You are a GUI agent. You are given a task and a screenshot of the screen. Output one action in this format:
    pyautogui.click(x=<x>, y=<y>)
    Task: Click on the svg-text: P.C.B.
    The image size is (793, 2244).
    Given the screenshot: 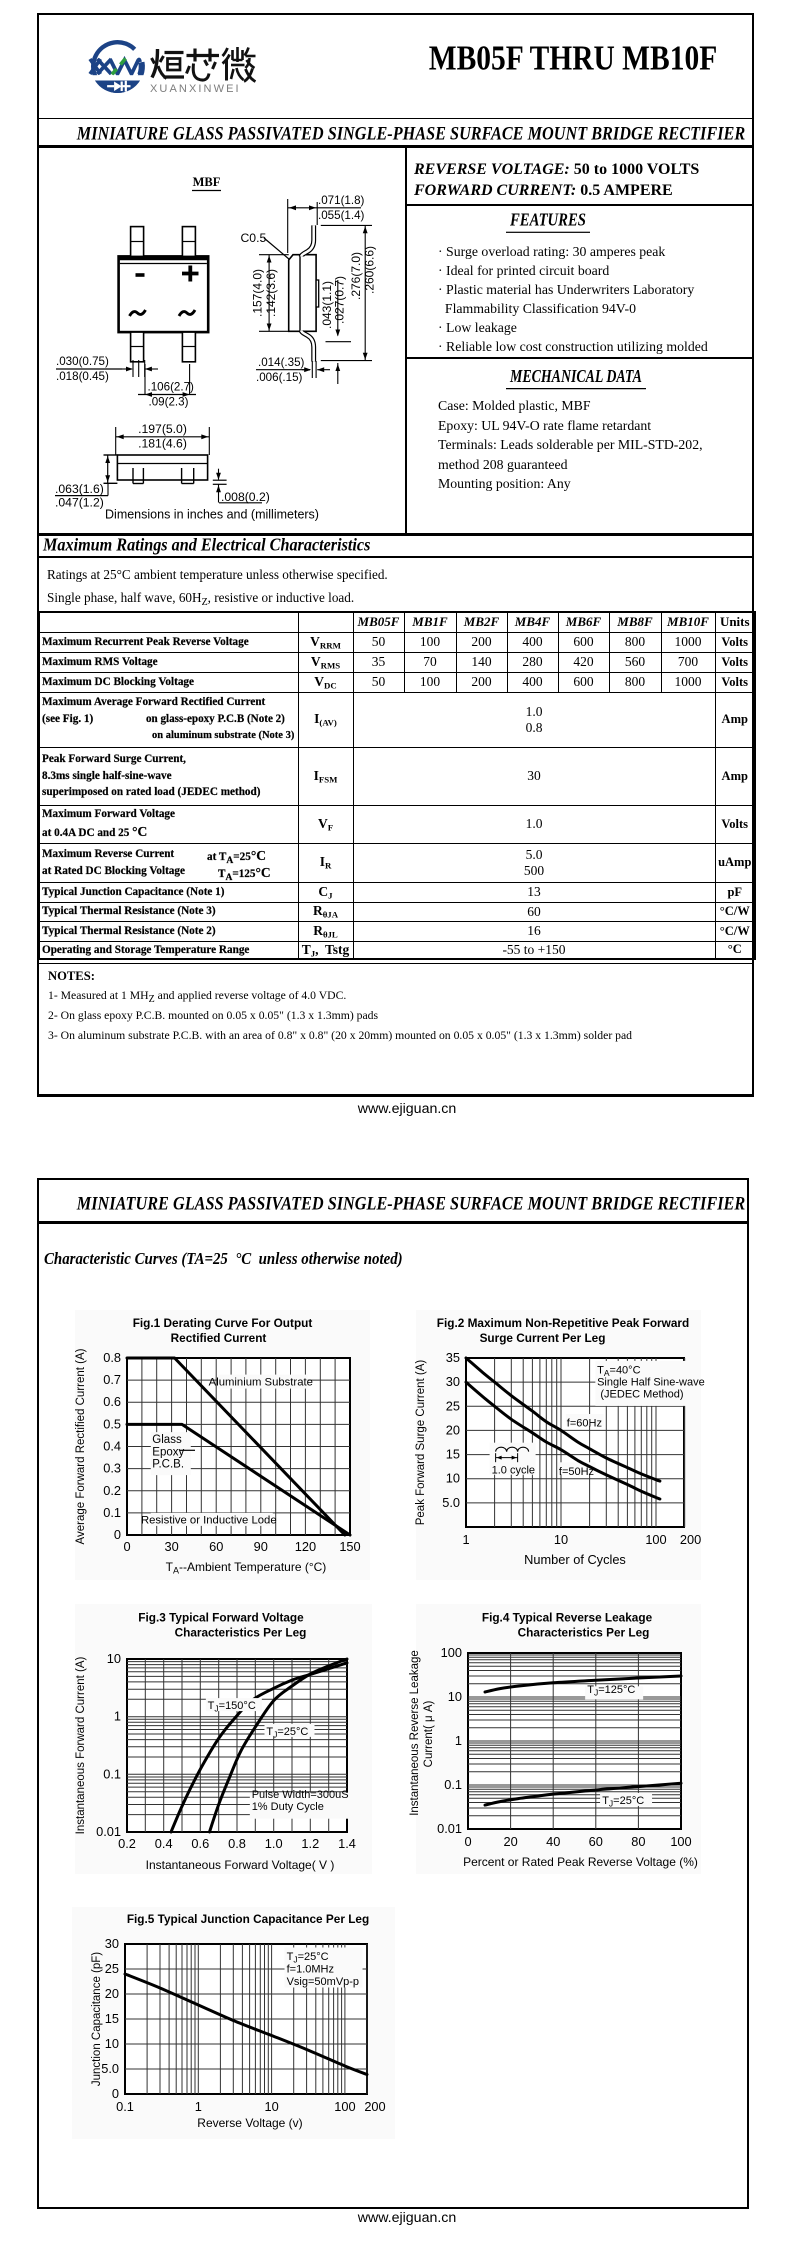 What is the action you would take?
    pyautogui.click(x=168, y=1465)
    